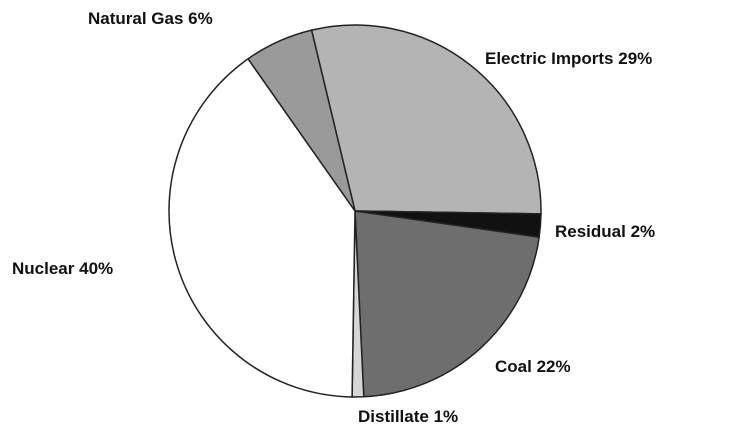  I want to click on slice-value: 22%, so click(554, 366).